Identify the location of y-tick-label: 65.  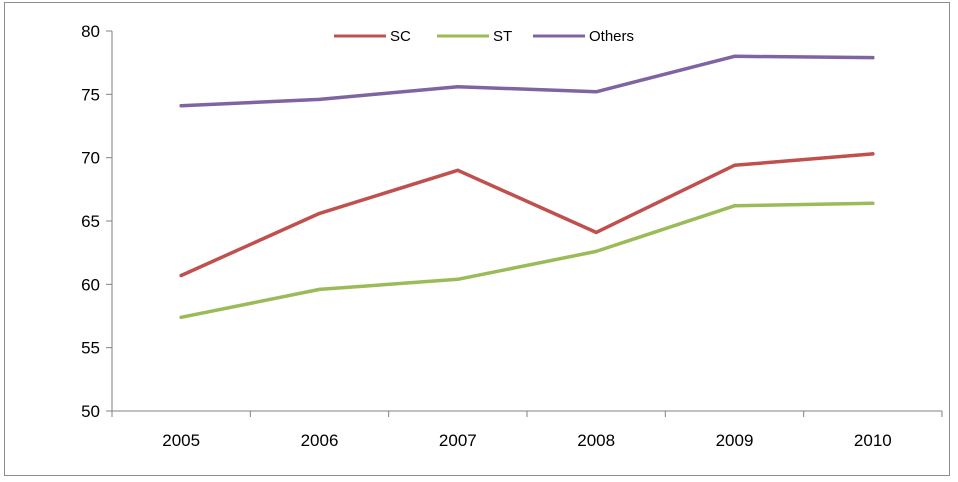
(90, 221).